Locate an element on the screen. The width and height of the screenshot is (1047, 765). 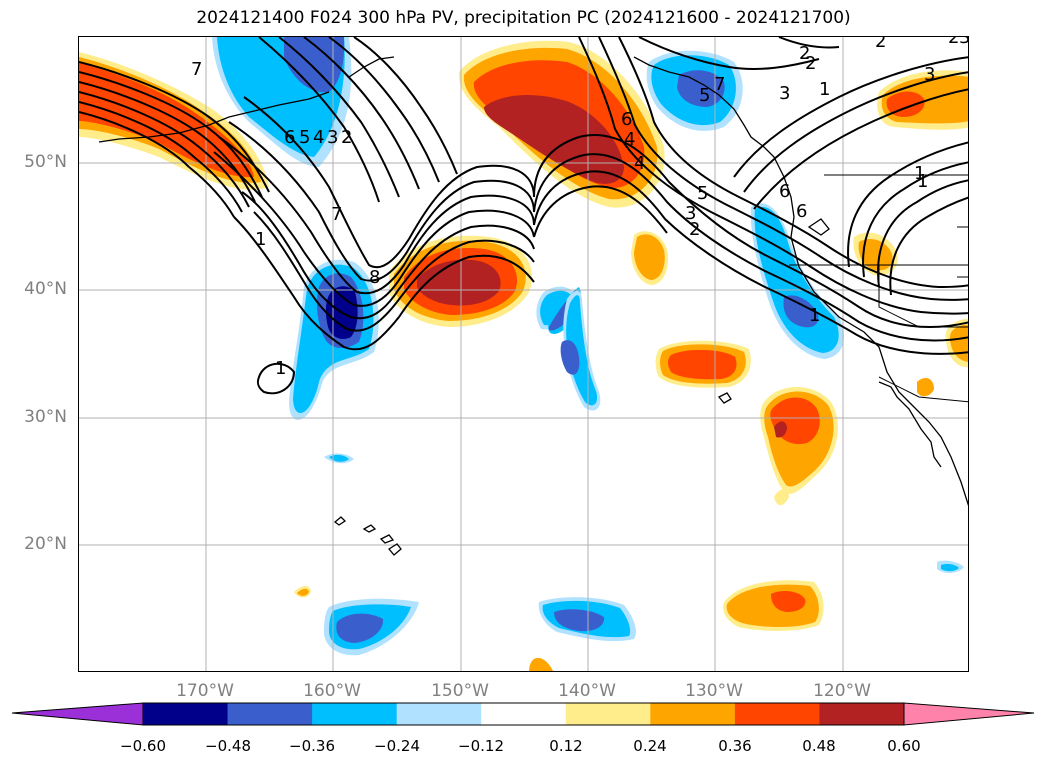
lon-label-160w: 160°W is located at coordinates (332, 691).